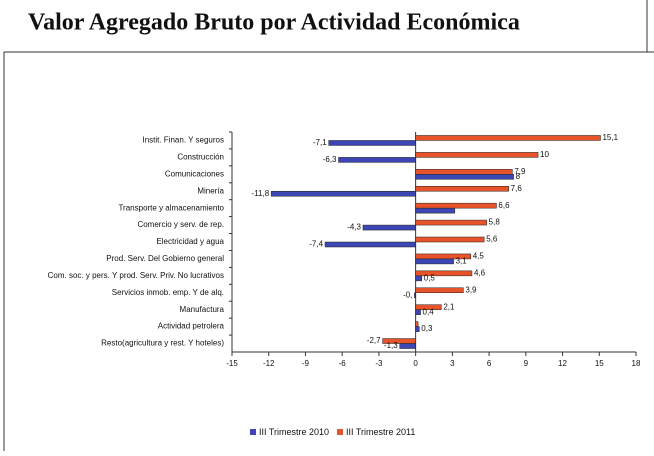 Image resolution: width=654 pixels, height=456 pixels. Describe the element at coordinates (479, 256) in the screenshot. I see `data-label: 4,5` at that location.